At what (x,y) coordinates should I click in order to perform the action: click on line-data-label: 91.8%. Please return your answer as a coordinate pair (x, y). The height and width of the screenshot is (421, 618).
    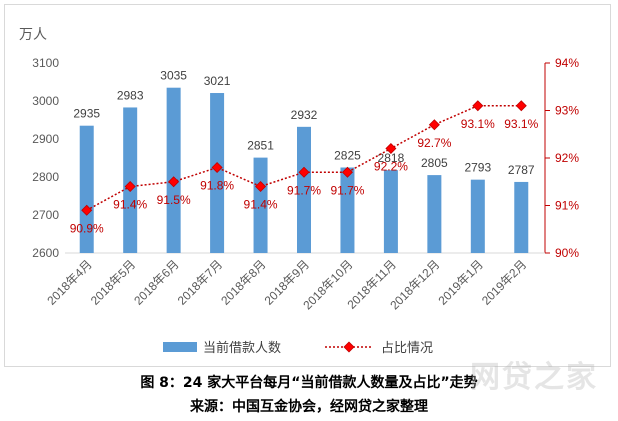
    Looking at the image, I should click on (217, 186).